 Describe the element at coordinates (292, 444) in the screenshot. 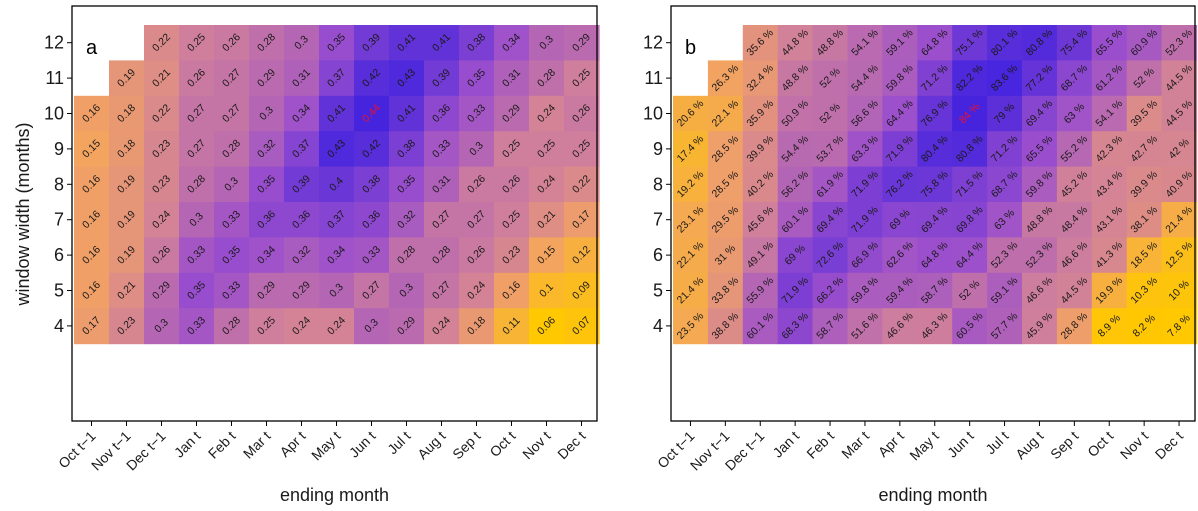

I see `x-tick-label: Apr t` at that location.